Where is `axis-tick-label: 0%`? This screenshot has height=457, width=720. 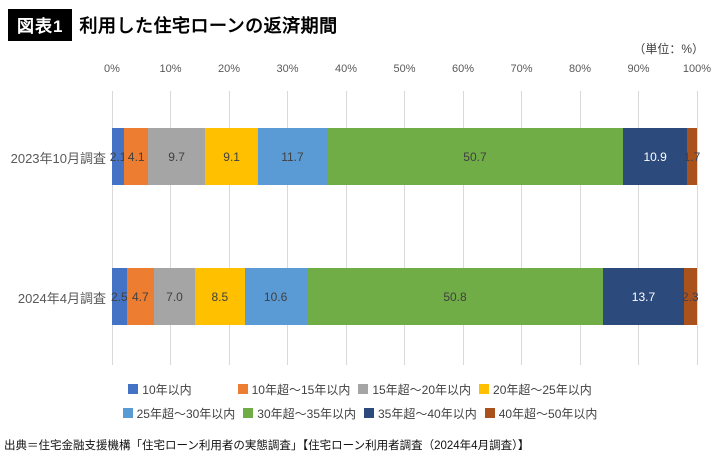 axis-tick-label: 0% is located at coordinates (112, 69).